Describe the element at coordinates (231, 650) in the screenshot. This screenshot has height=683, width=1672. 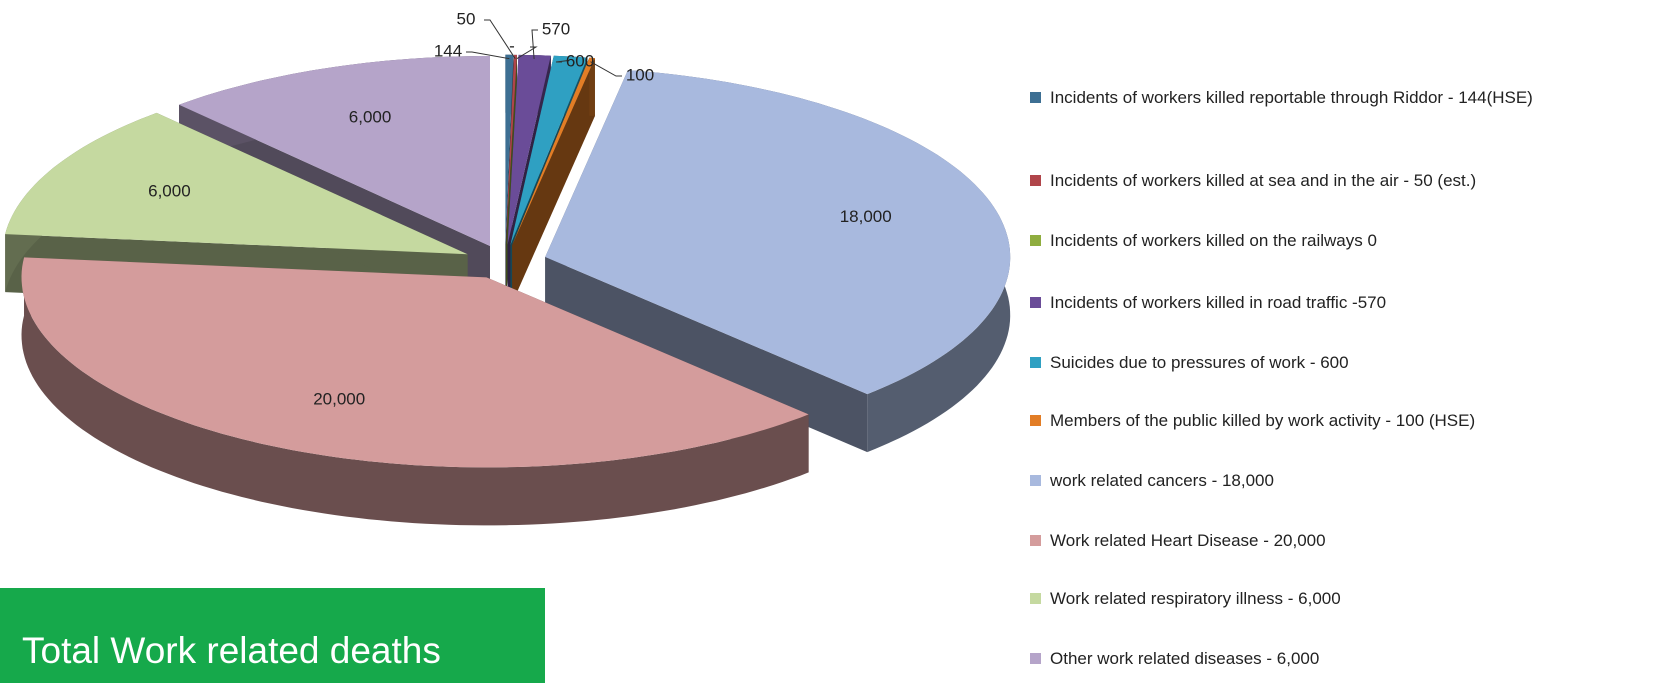
I see `annotation: Total Work related deaths` at that location.